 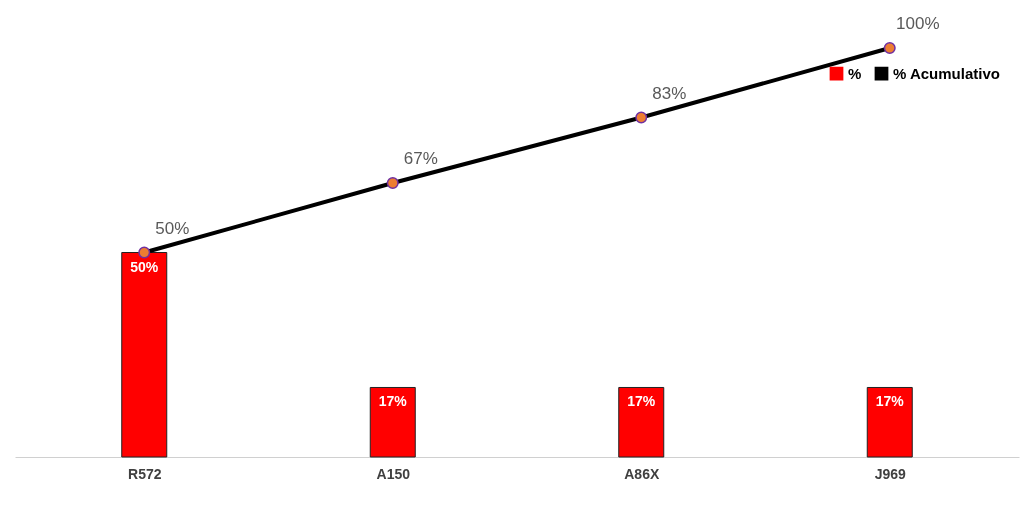 I want to click on x-tick-label: A86X, so click(x=642, y=473).